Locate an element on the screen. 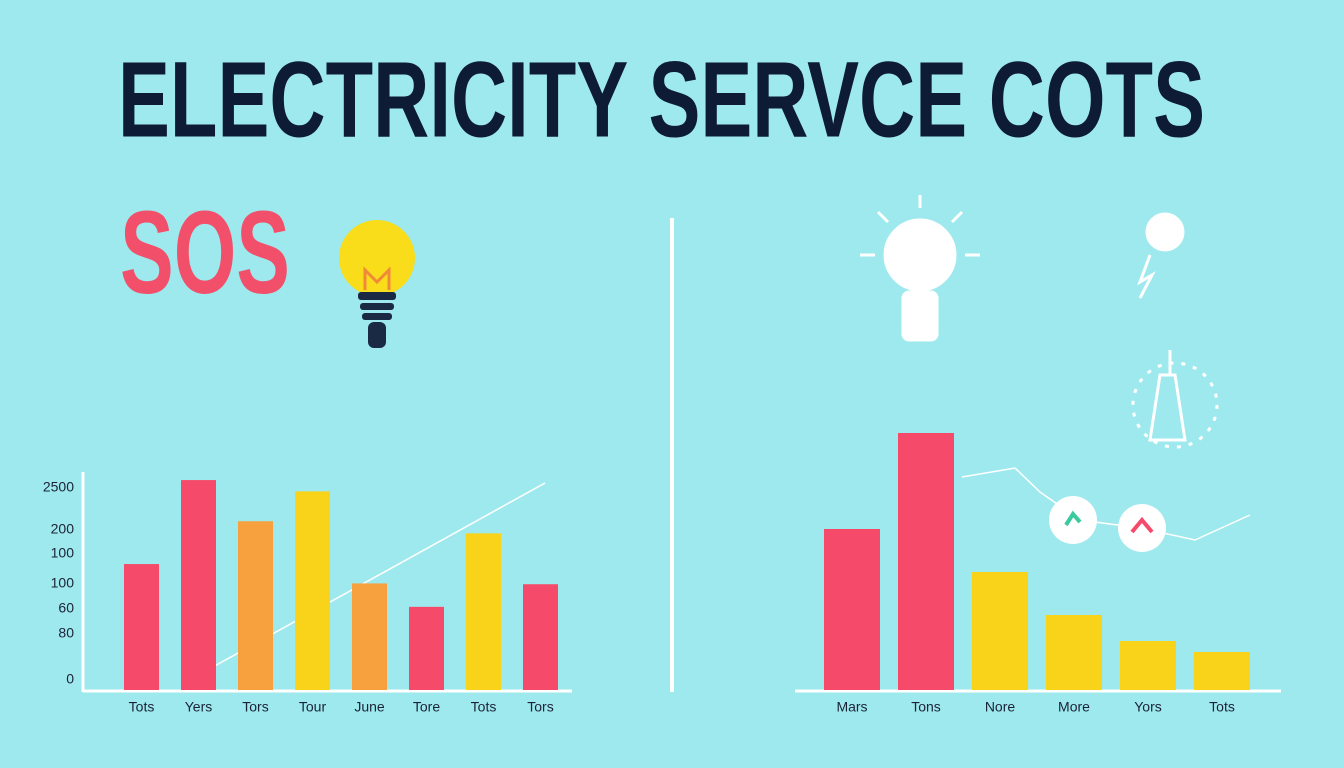  x-tick-label: Tore is located at coordinates (426, 707).